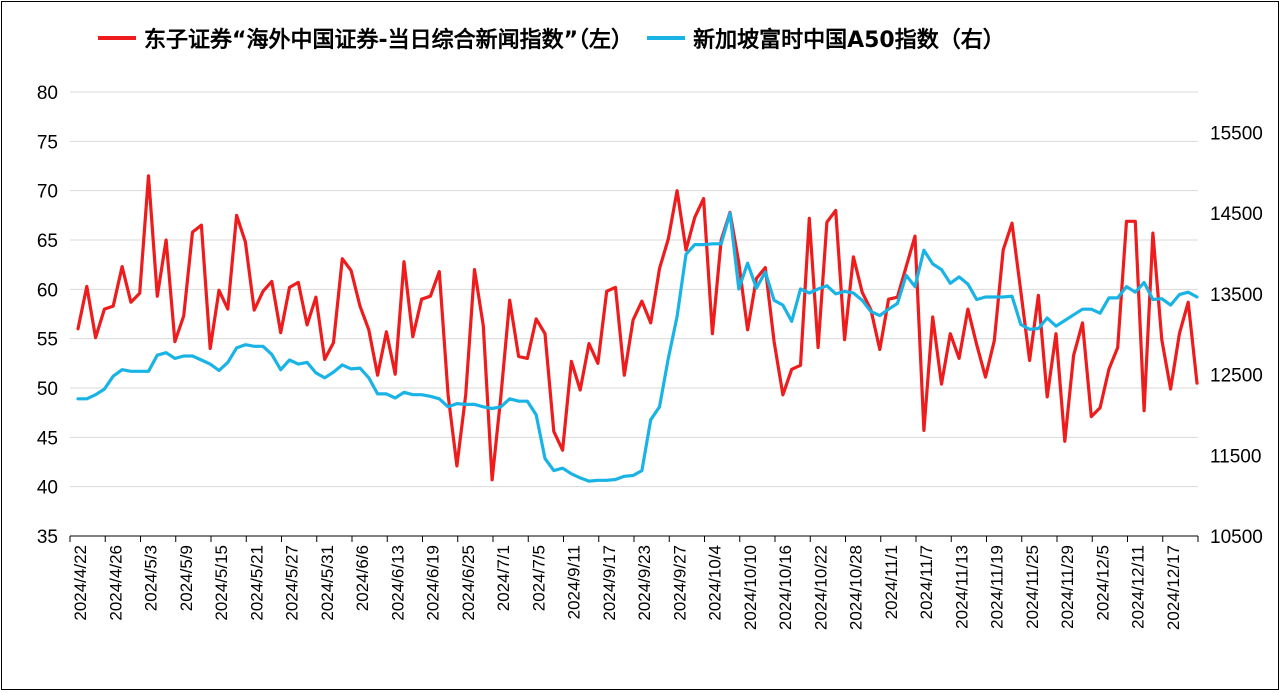 This screenshot has height=693, width=1282. I want to click on x-tick-label: 2024/7/1, so click(503, 578).